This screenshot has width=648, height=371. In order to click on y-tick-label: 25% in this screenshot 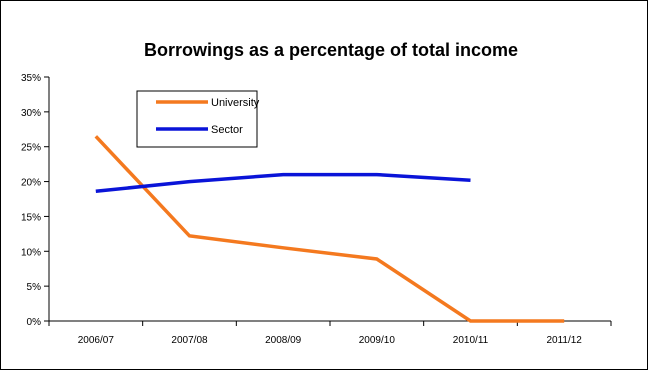, I will do `click(31, 148)`.